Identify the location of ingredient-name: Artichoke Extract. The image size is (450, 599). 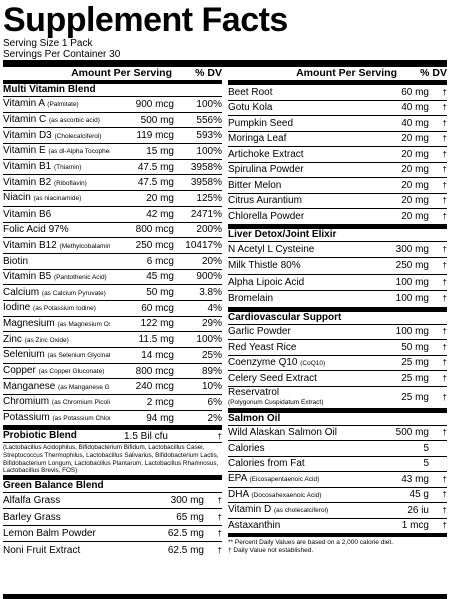
(266, 154).